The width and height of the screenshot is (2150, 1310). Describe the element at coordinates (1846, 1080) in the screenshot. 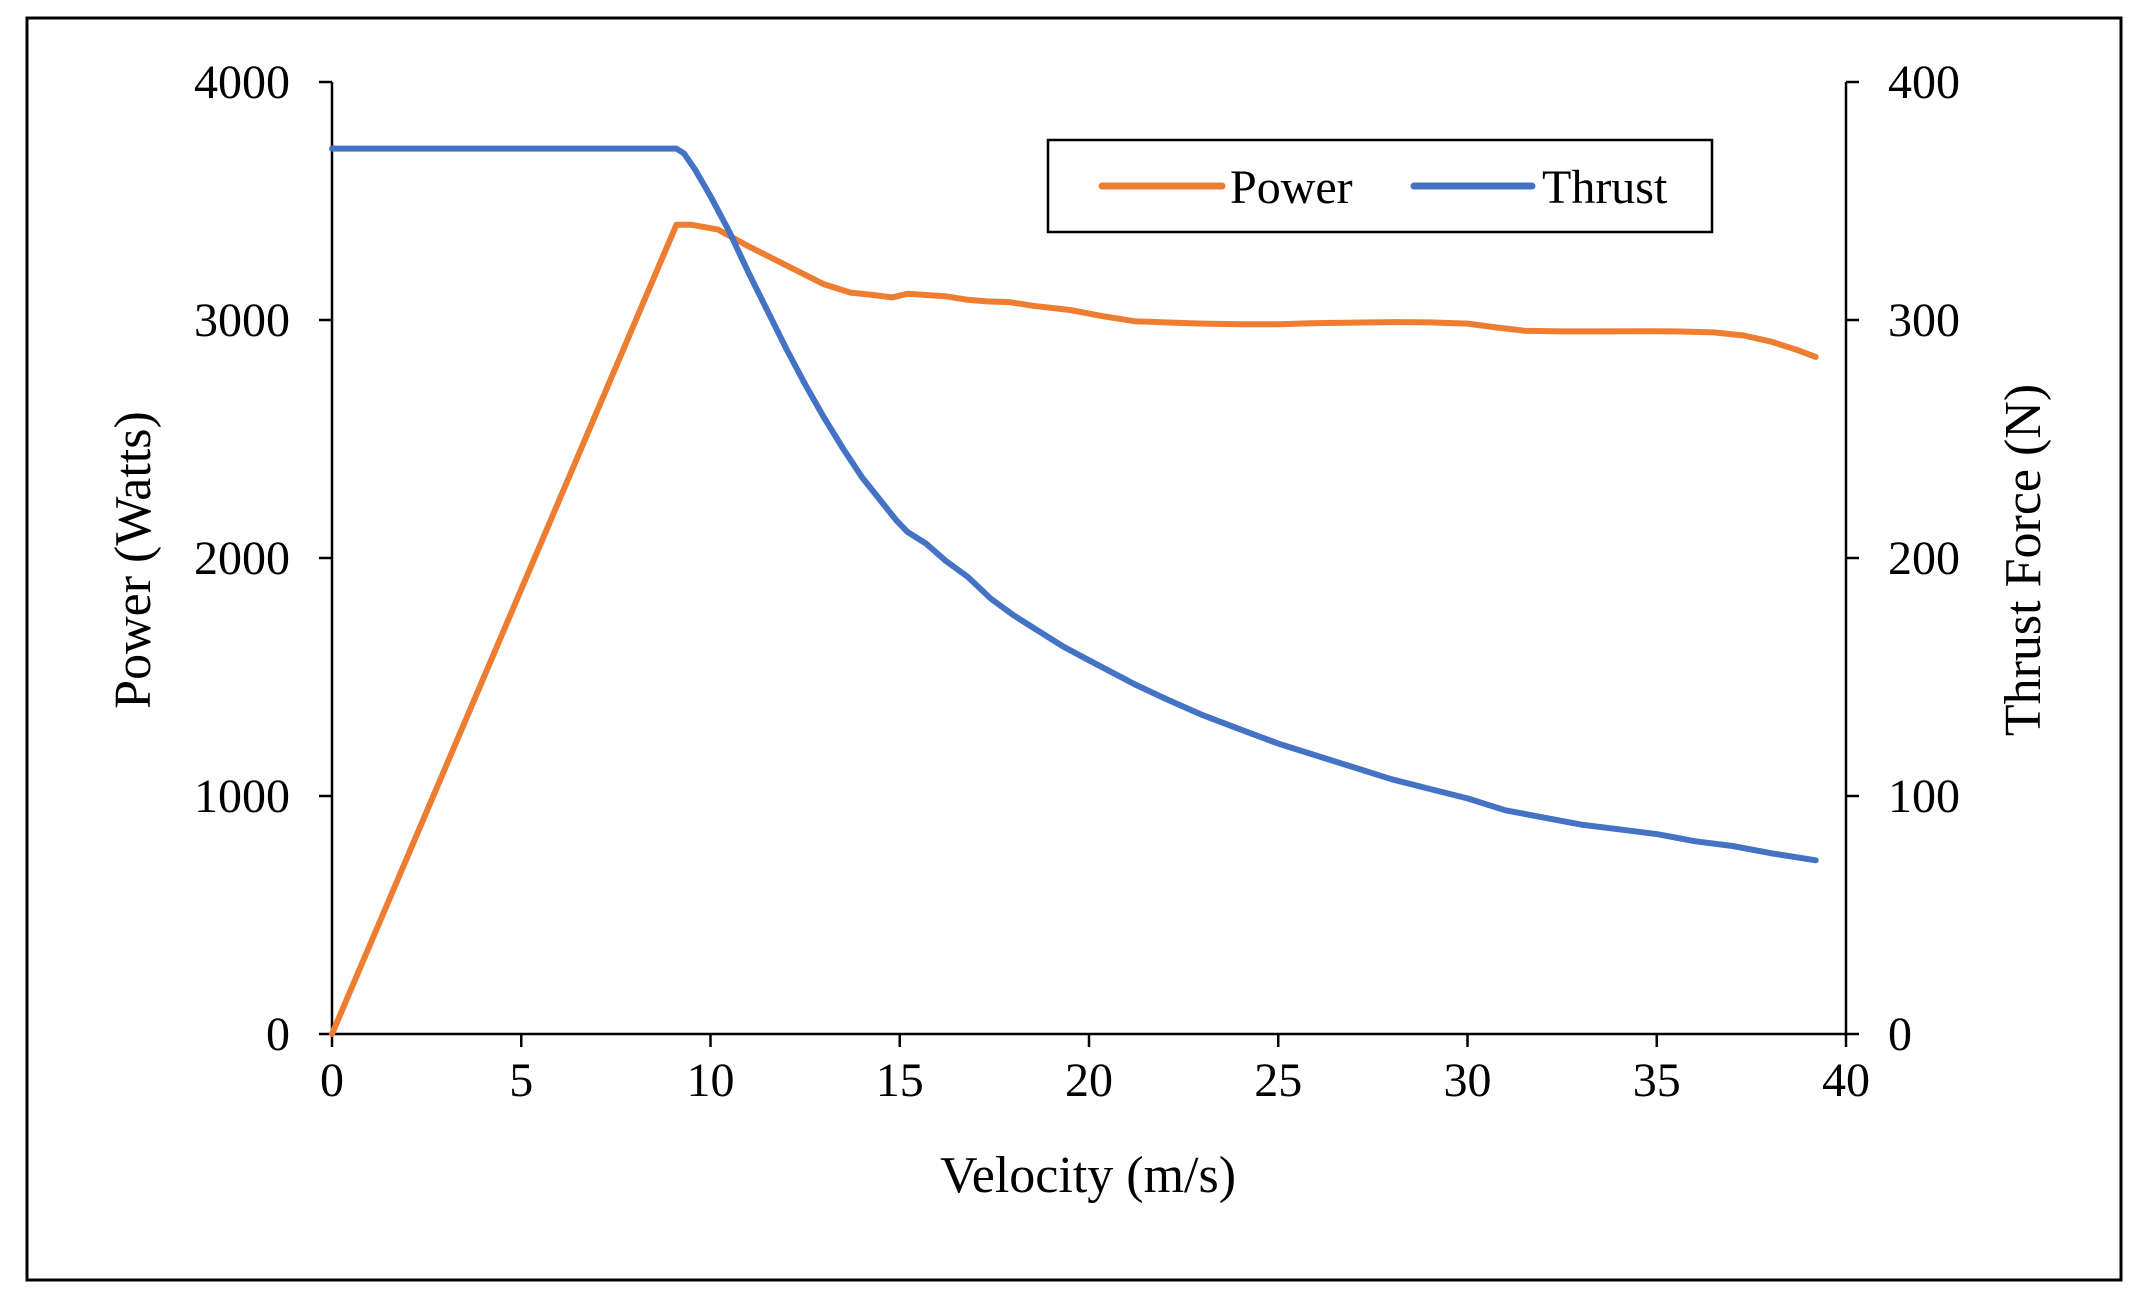

I see `x-tick-label: 40` at that location.